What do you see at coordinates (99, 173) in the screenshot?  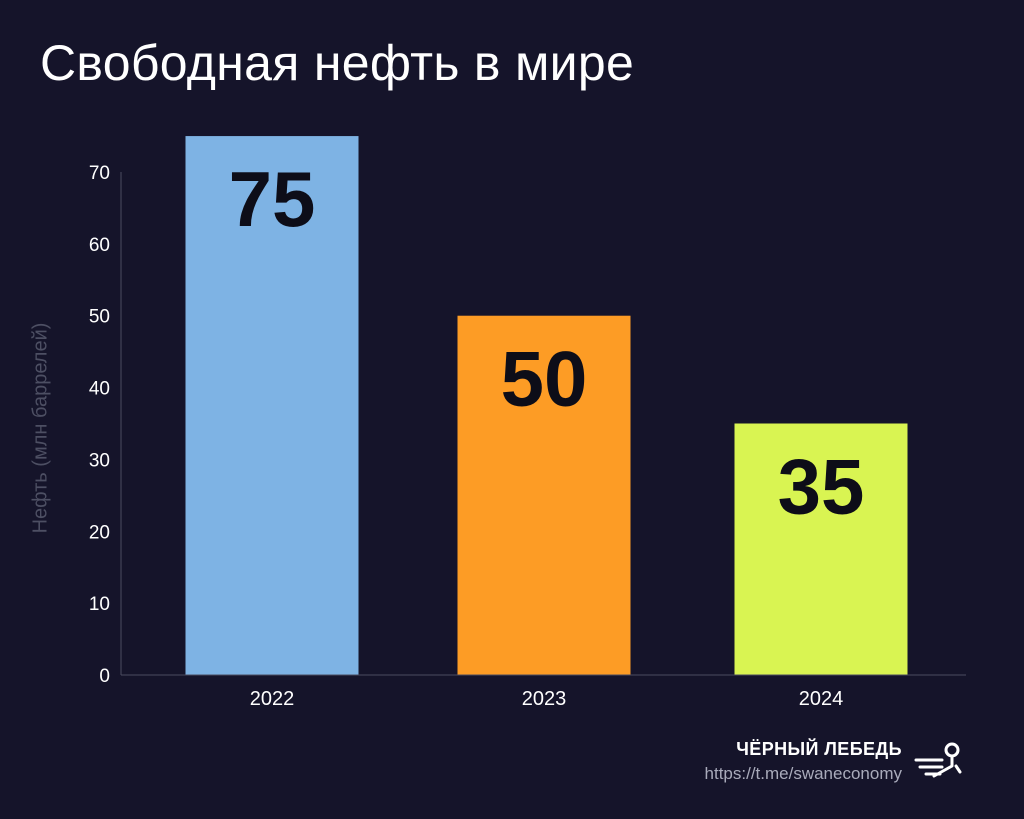 I see `y-tick-label: 70` at bounding box center [99, 173].